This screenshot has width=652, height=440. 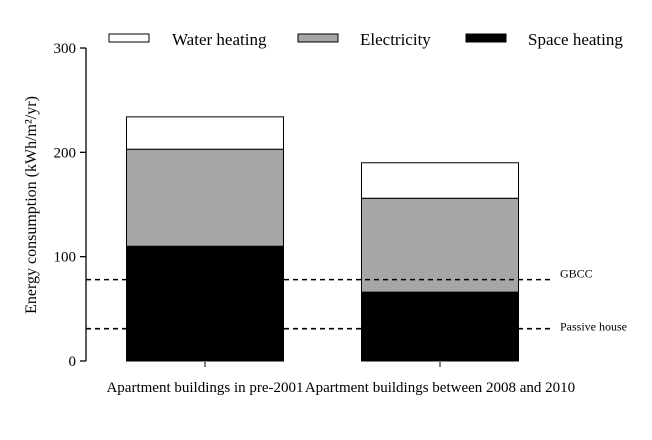 I want to click on reference-line-label: Passive house, so click(x=593, y=327).